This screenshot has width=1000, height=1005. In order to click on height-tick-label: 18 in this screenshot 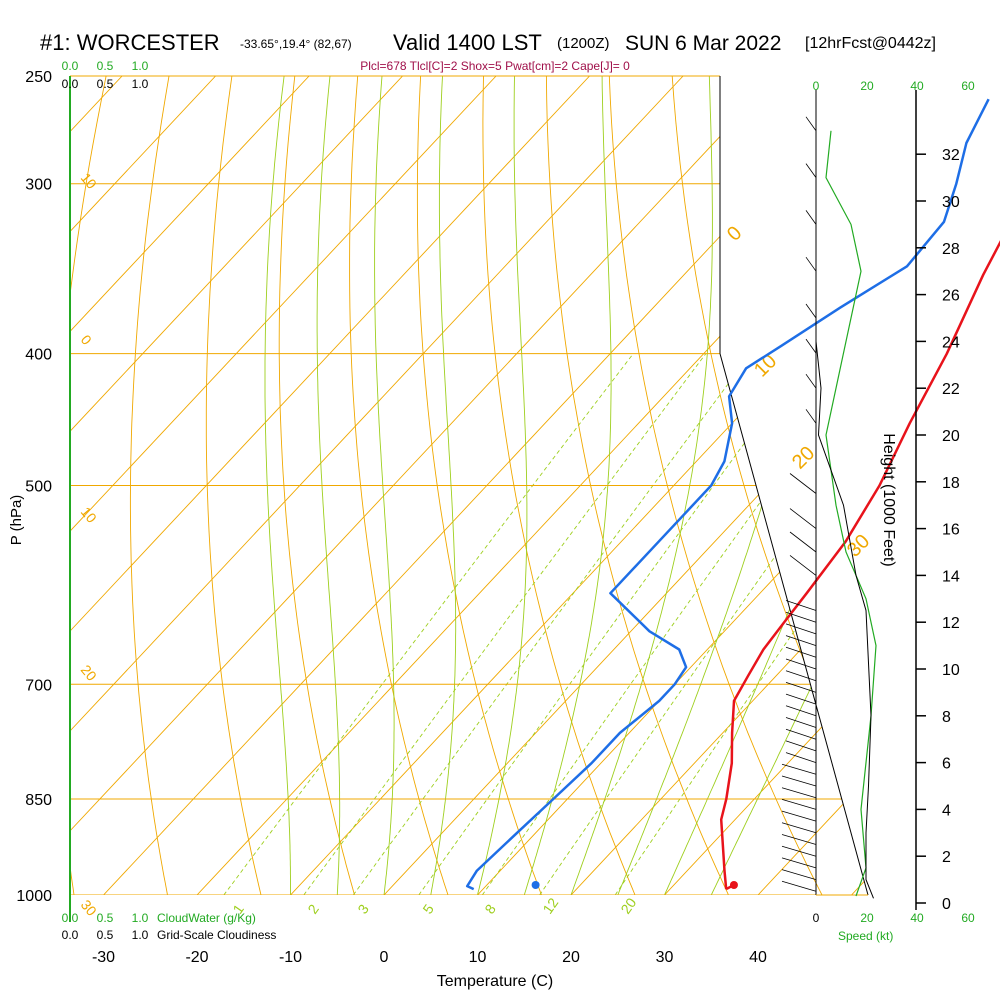, I will do `click(951, 483)`.